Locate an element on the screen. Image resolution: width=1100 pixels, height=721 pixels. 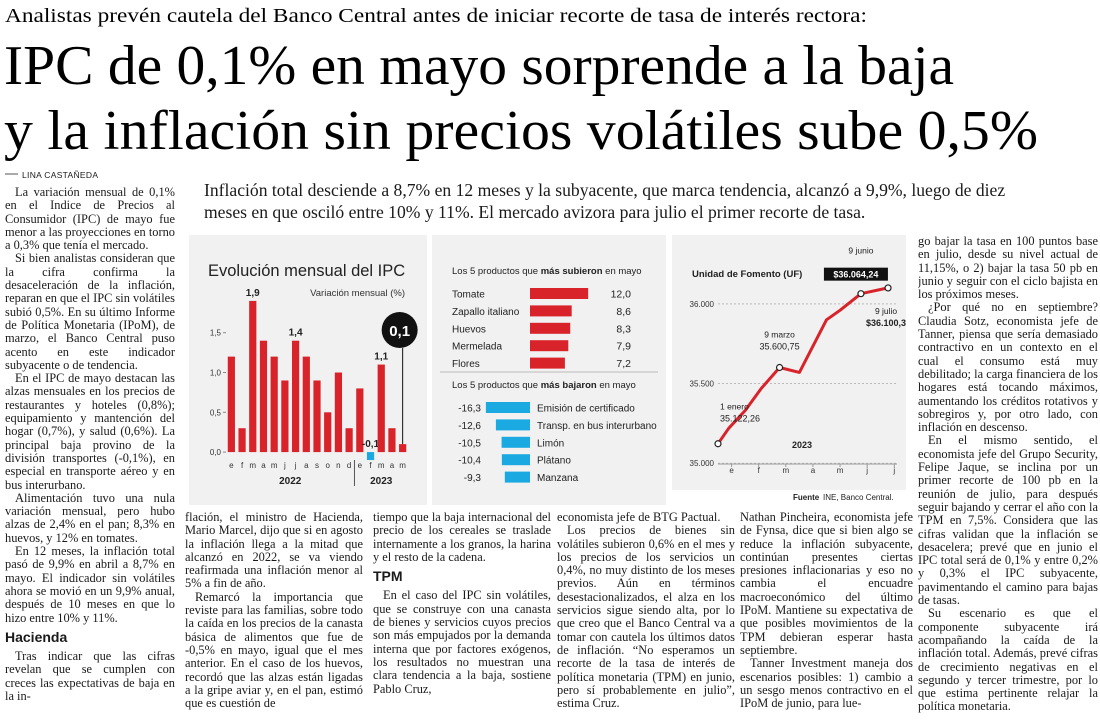
value-label: $36.064,24 is located at coordinates (855, 275).